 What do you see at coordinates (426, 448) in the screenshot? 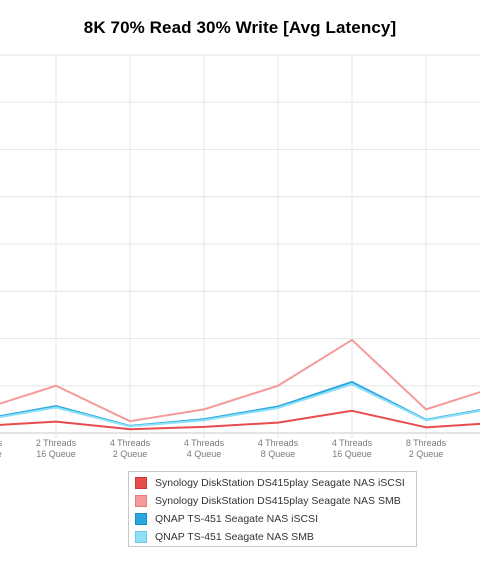
I see `x-tick-label: 8 Threads 2 Queue` at bounding box center [426, 448].